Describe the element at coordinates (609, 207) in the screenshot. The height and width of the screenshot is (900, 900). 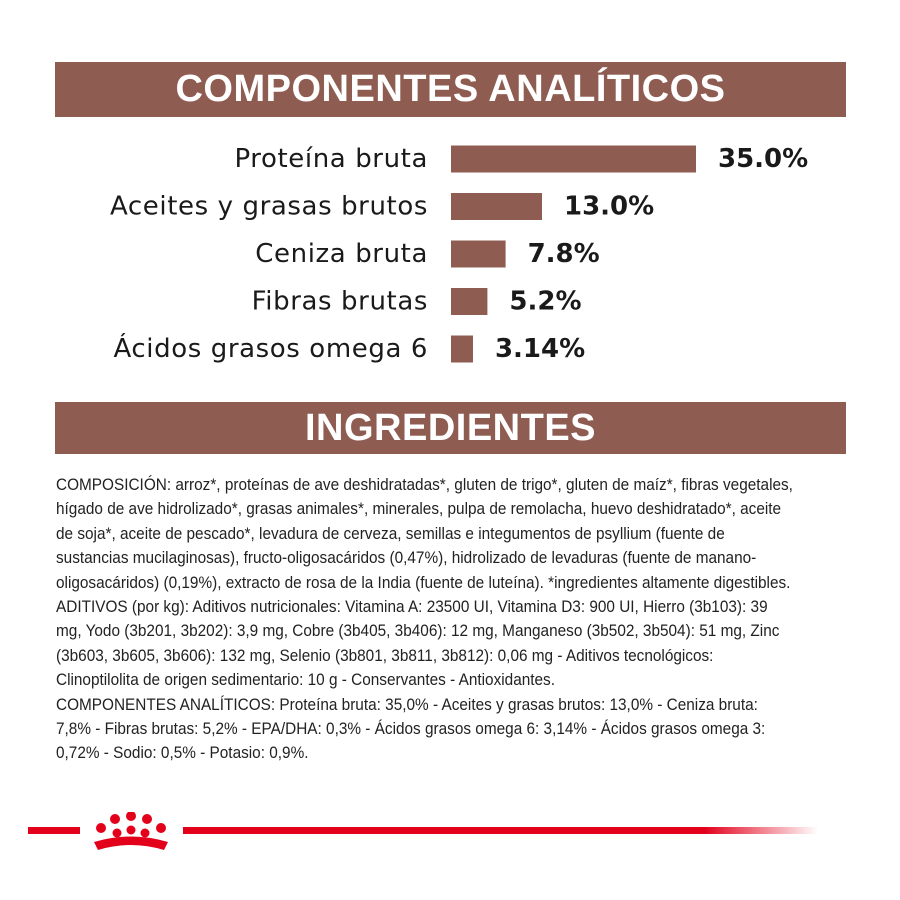
I see `value-label: 13.0%` at that location.